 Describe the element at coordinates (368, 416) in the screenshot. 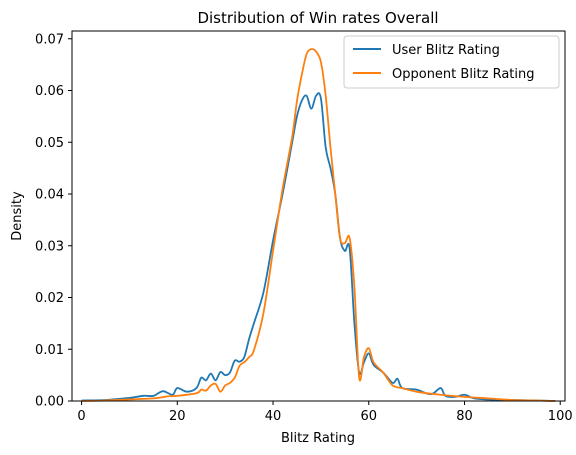

I see `x-tick-label: 60` at that location.